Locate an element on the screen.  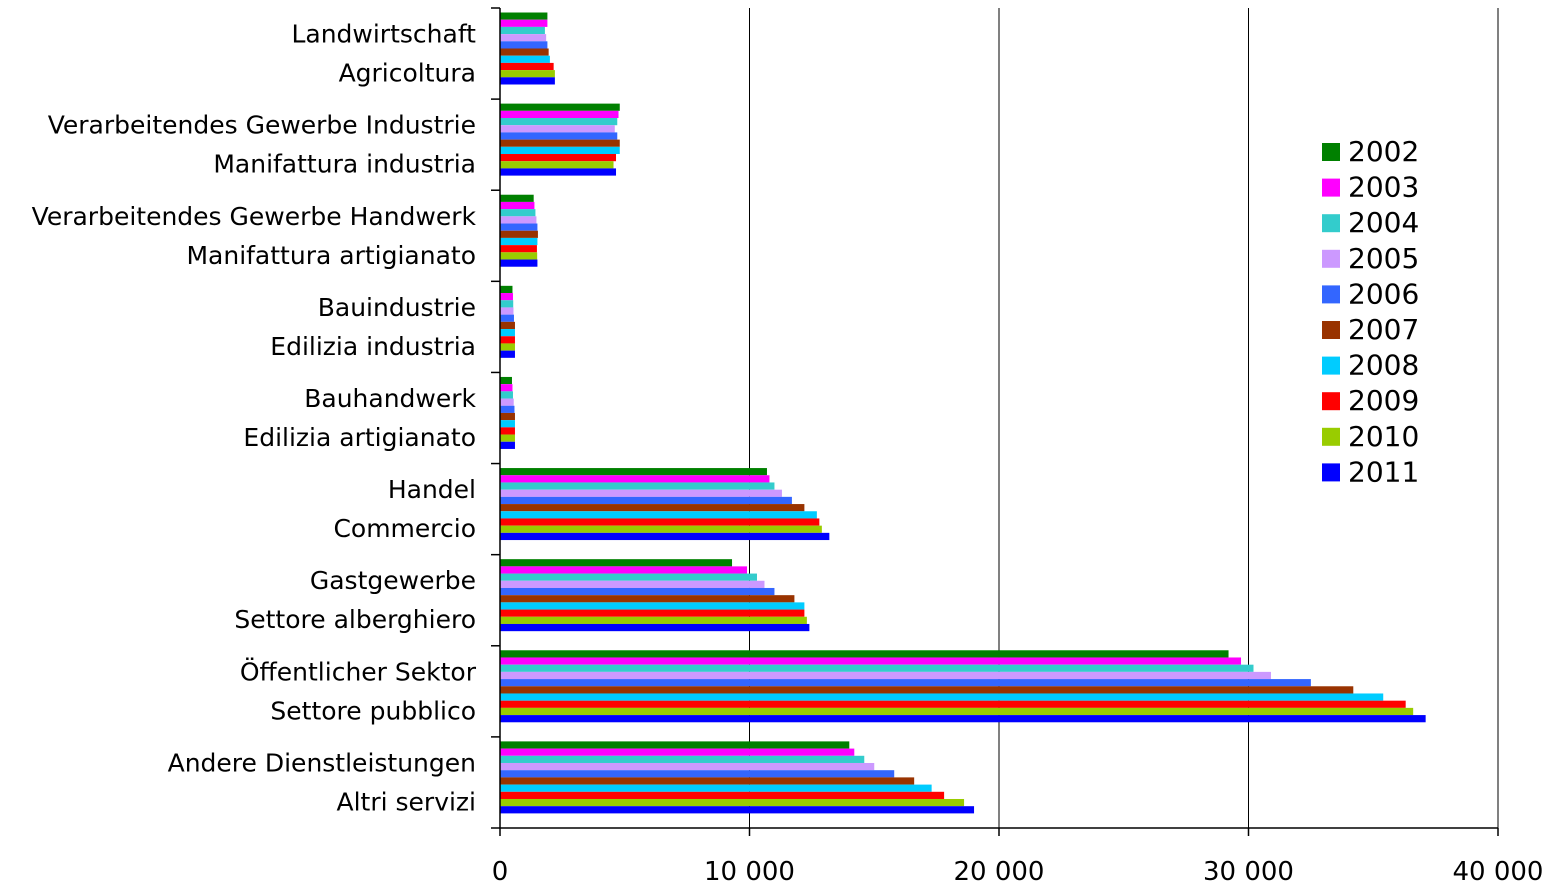
category-label-it: Commercio is located at coordinates (404, 528).